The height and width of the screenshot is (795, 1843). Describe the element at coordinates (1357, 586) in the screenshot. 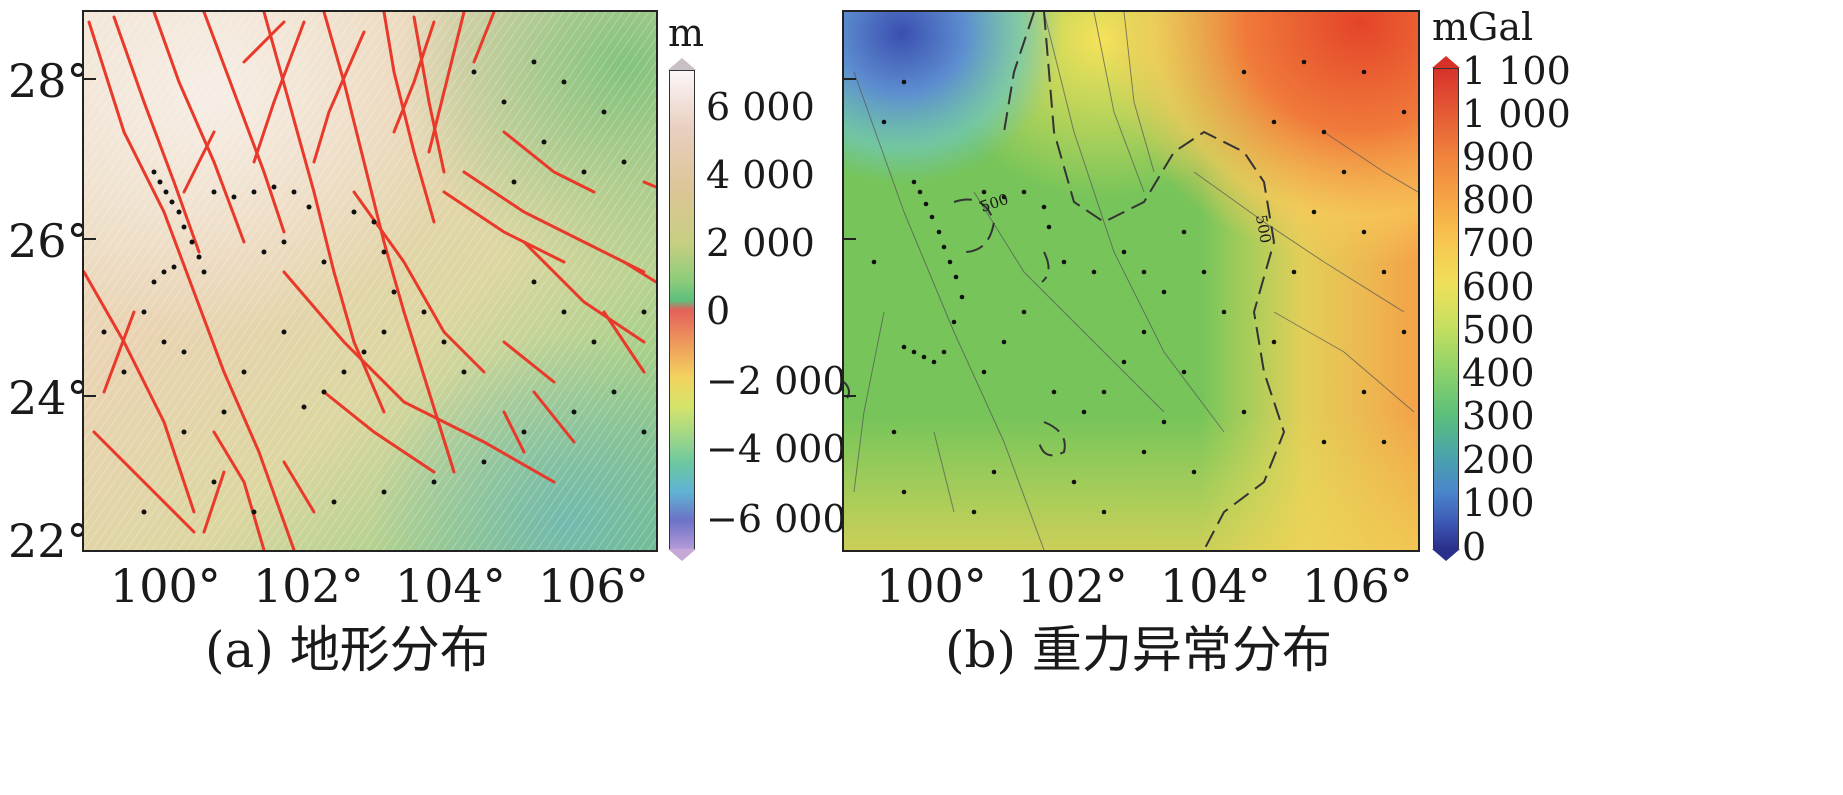

I see `x-tick-label-106-b: 106°` at that location.